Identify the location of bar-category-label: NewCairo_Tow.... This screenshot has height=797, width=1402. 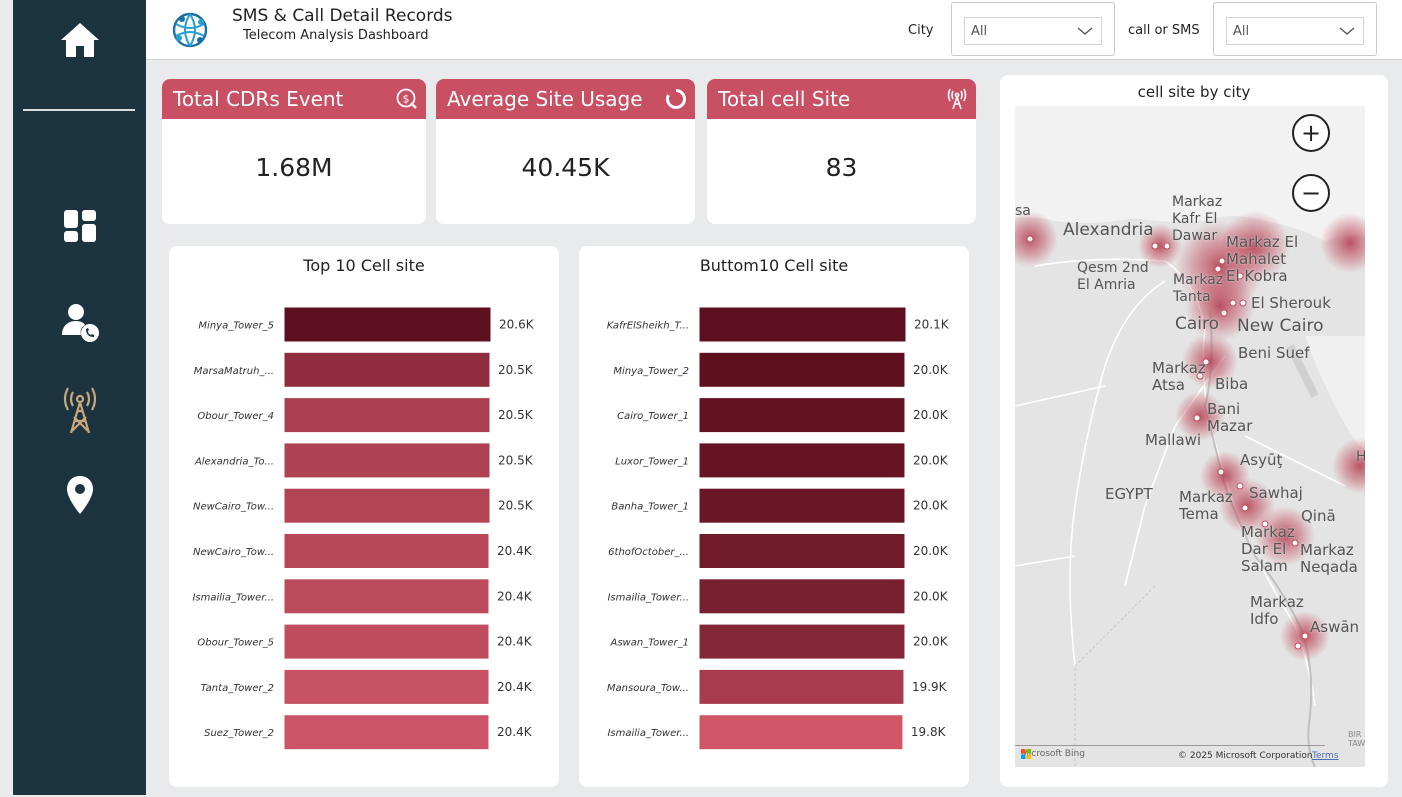
(233, 552).